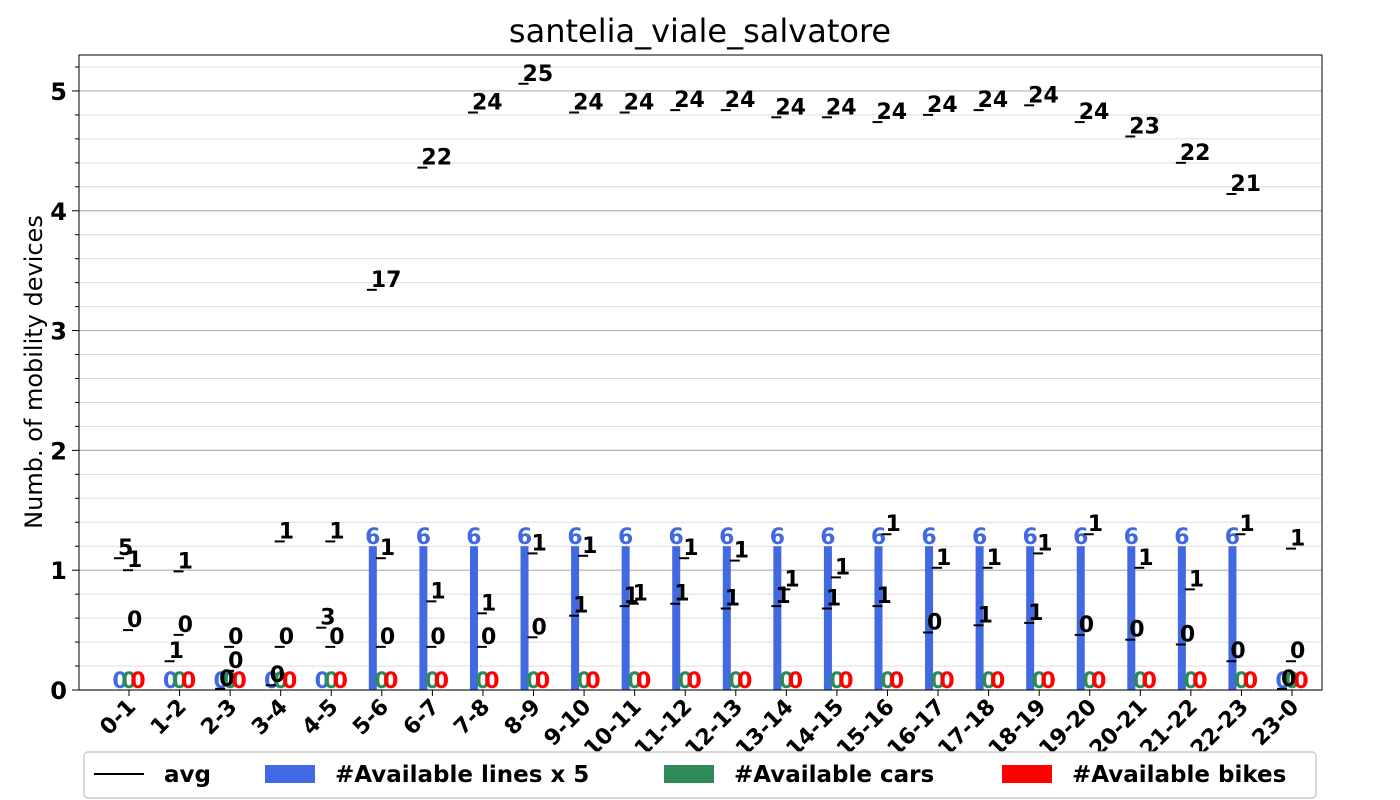 The height and width of the screenshot is (800, 1400). What do you see at coordinates (422, 718) in the screenshot?
I see `x-tick-label: 6-7` at bounding box center [422, 718].